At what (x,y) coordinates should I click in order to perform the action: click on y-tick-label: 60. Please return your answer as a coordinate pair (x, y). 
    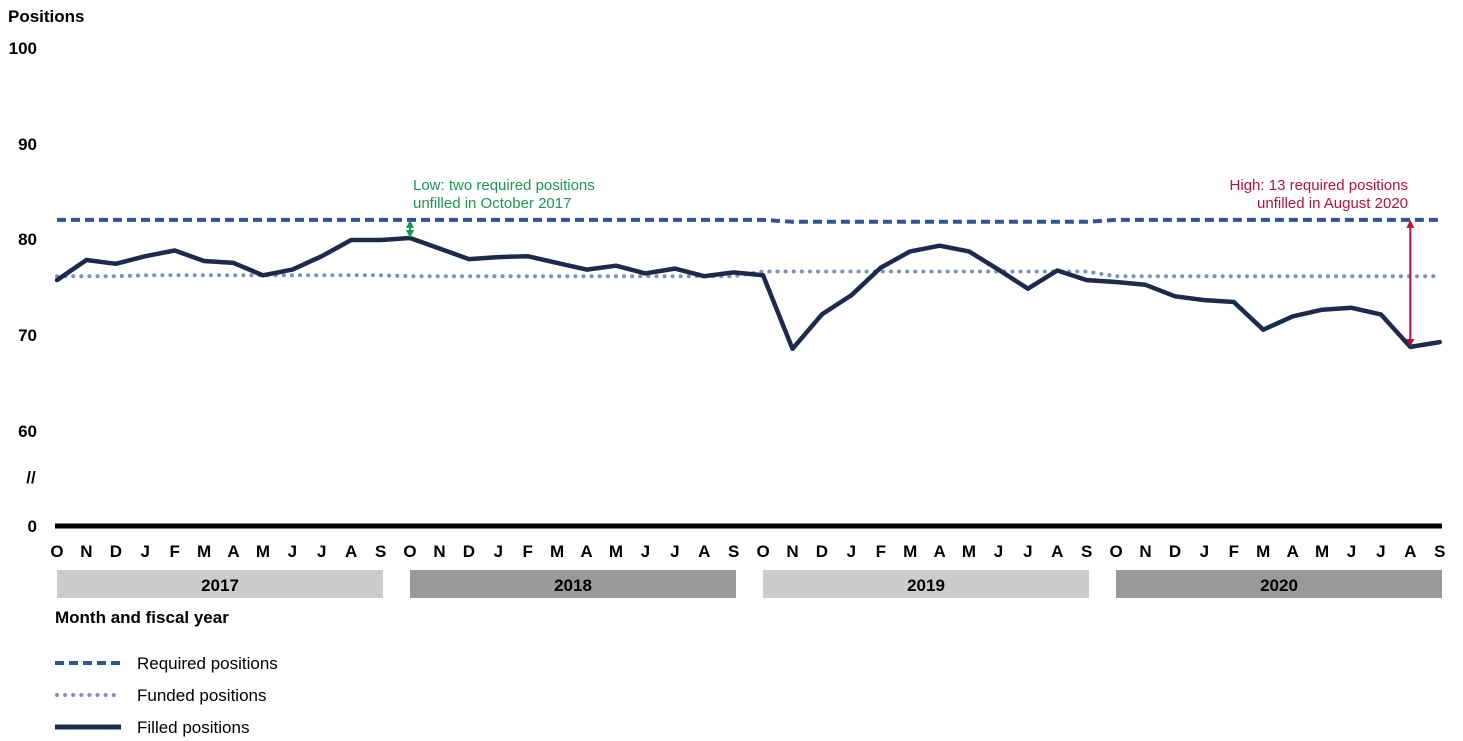
    Looking at the image, I should click on (27, 431).